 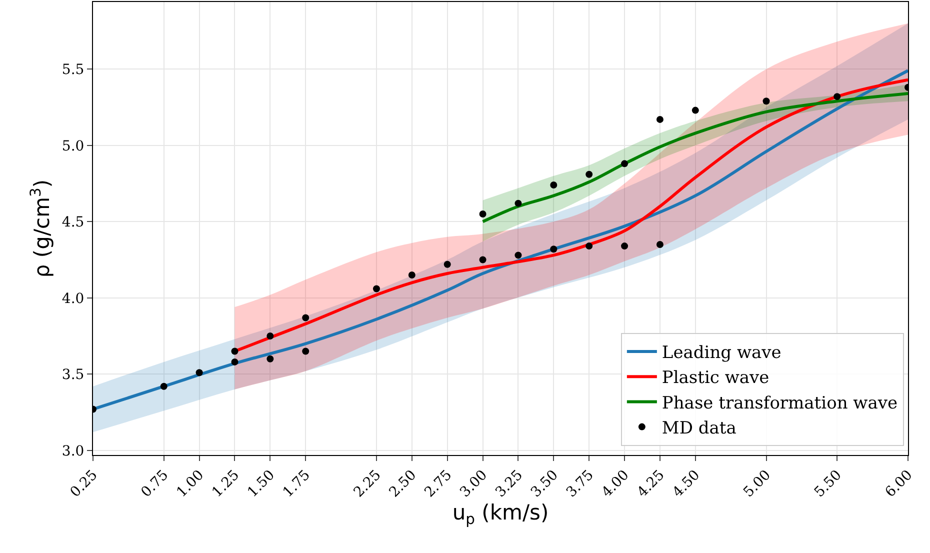 I want to click on y-tick-label: 5.5, so click(x=73, y=70).